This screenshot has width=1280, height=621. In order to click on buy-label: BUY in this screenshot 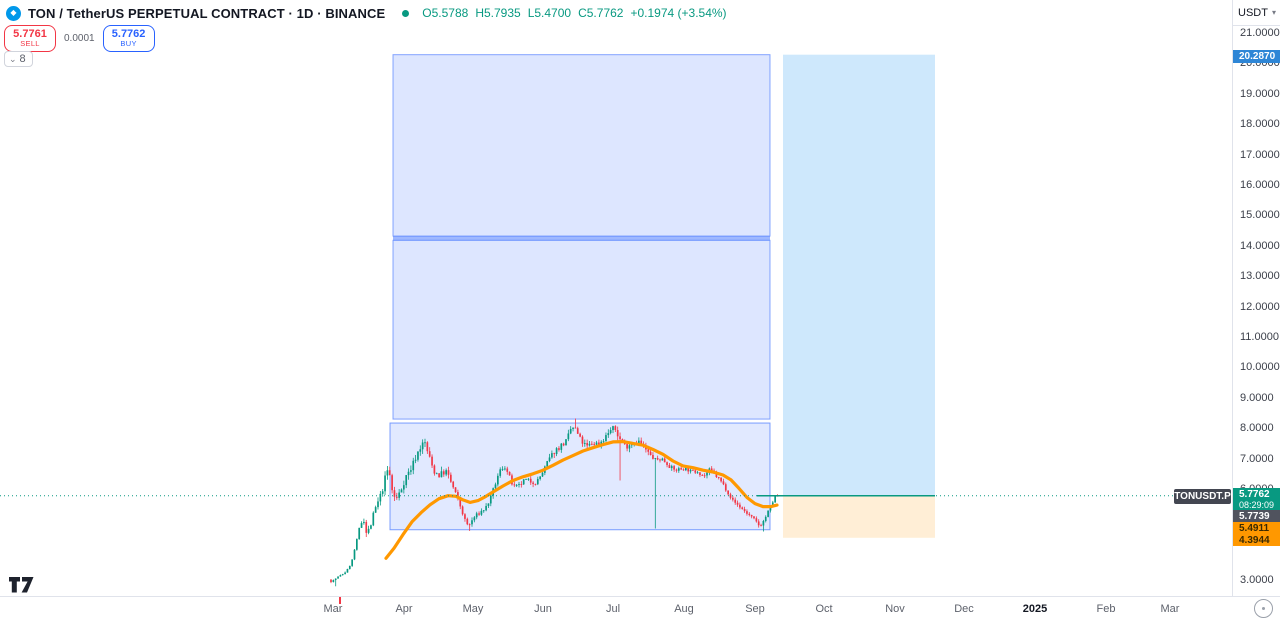, I will do `click(128, 43)`.